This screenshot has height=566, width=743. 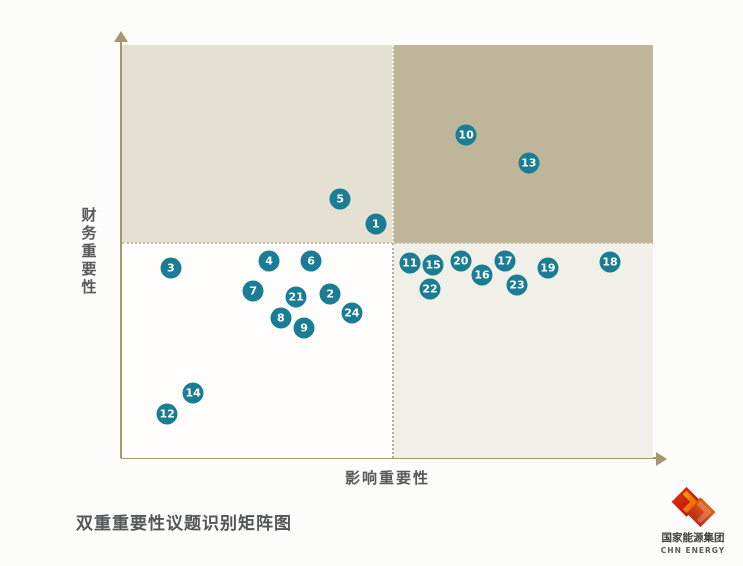 I want to click on y-axis-label: 财务重要性, so click(x=88, y=251).